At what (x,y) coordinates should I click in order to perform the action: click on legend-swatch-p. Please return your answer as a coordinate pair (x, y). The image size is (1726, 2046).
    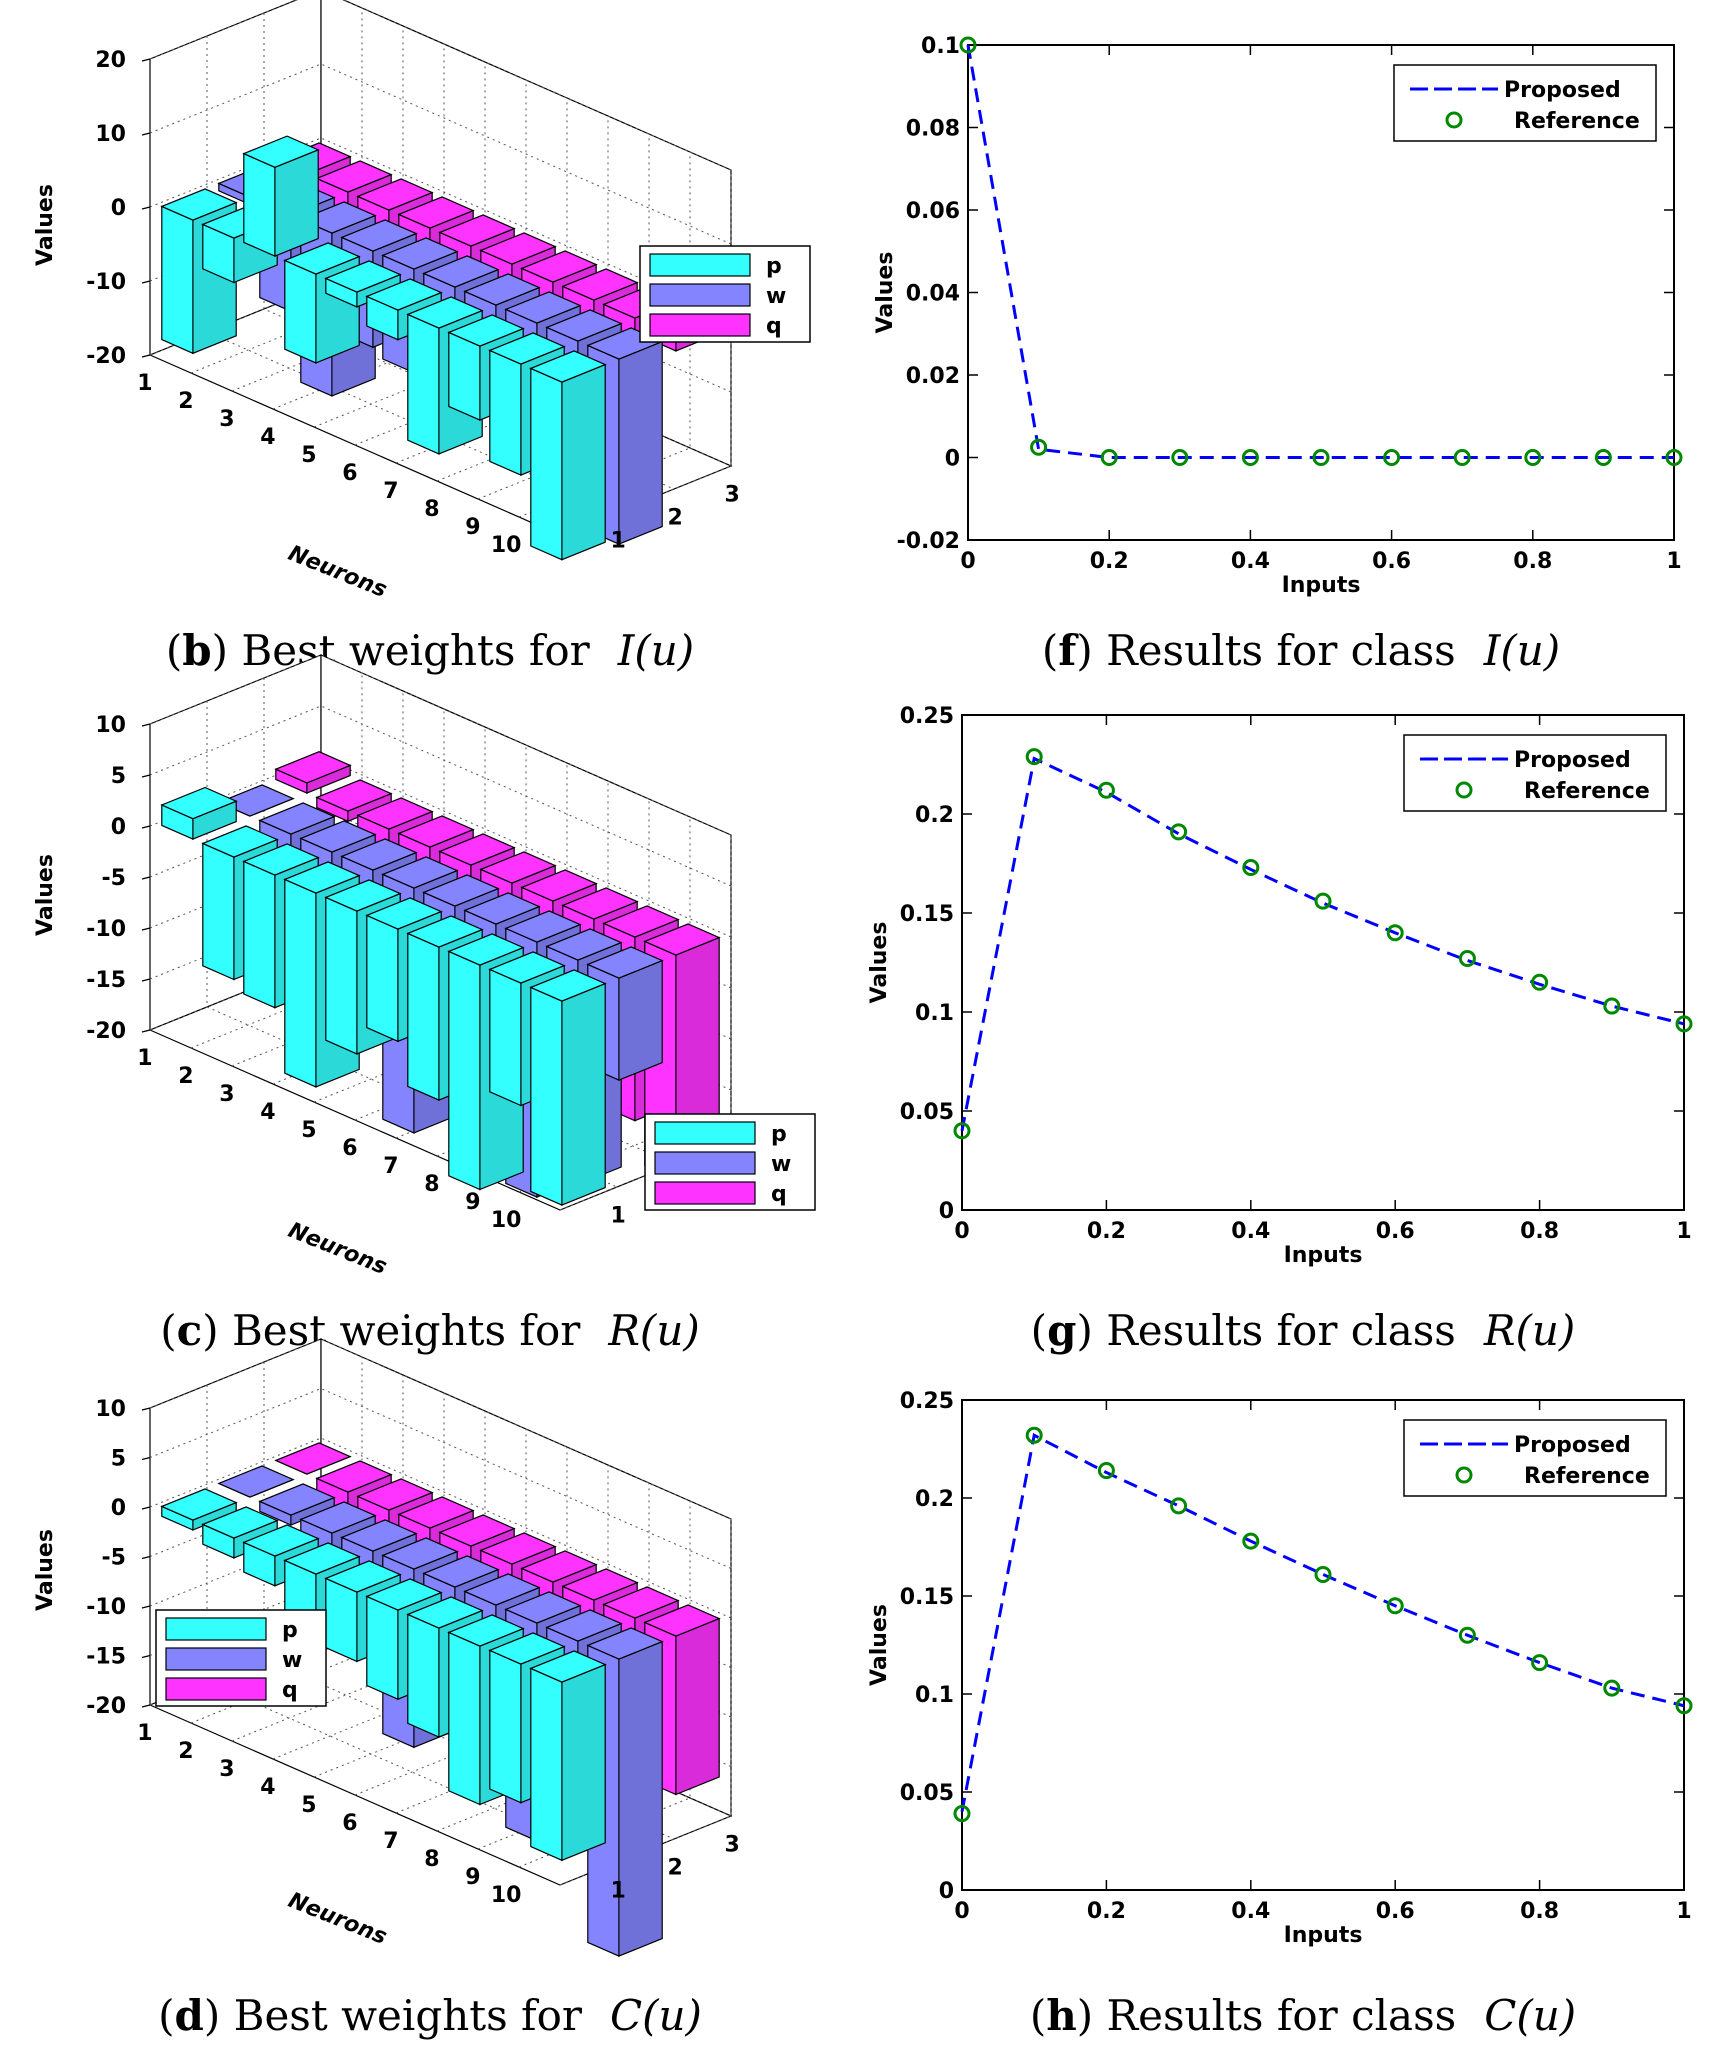
    Looking at the image, I should click on (700, 265).